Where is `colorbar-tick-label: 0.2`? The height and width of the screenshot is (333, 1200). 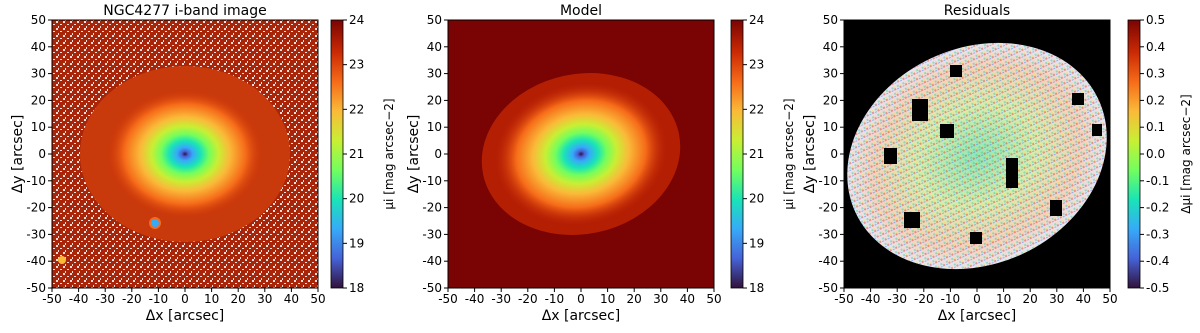
colorbar-tick-label: 0.2 is located at coordinates (1155, 100).